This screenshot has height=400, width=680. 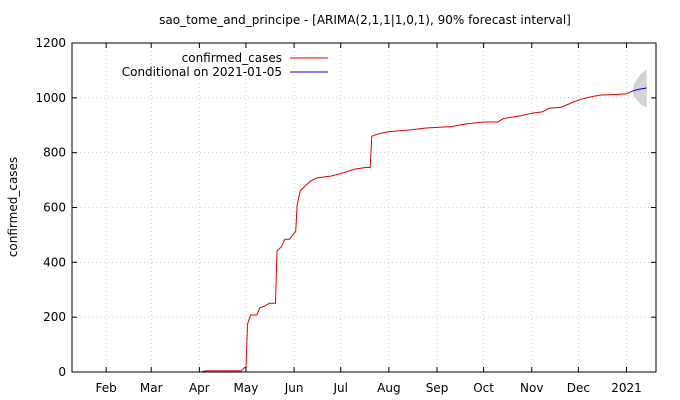 What do you see at coordinates (531, 388) in the screenshot?
I see `x-tick-label: Nov` at bounding box center [531, 388].